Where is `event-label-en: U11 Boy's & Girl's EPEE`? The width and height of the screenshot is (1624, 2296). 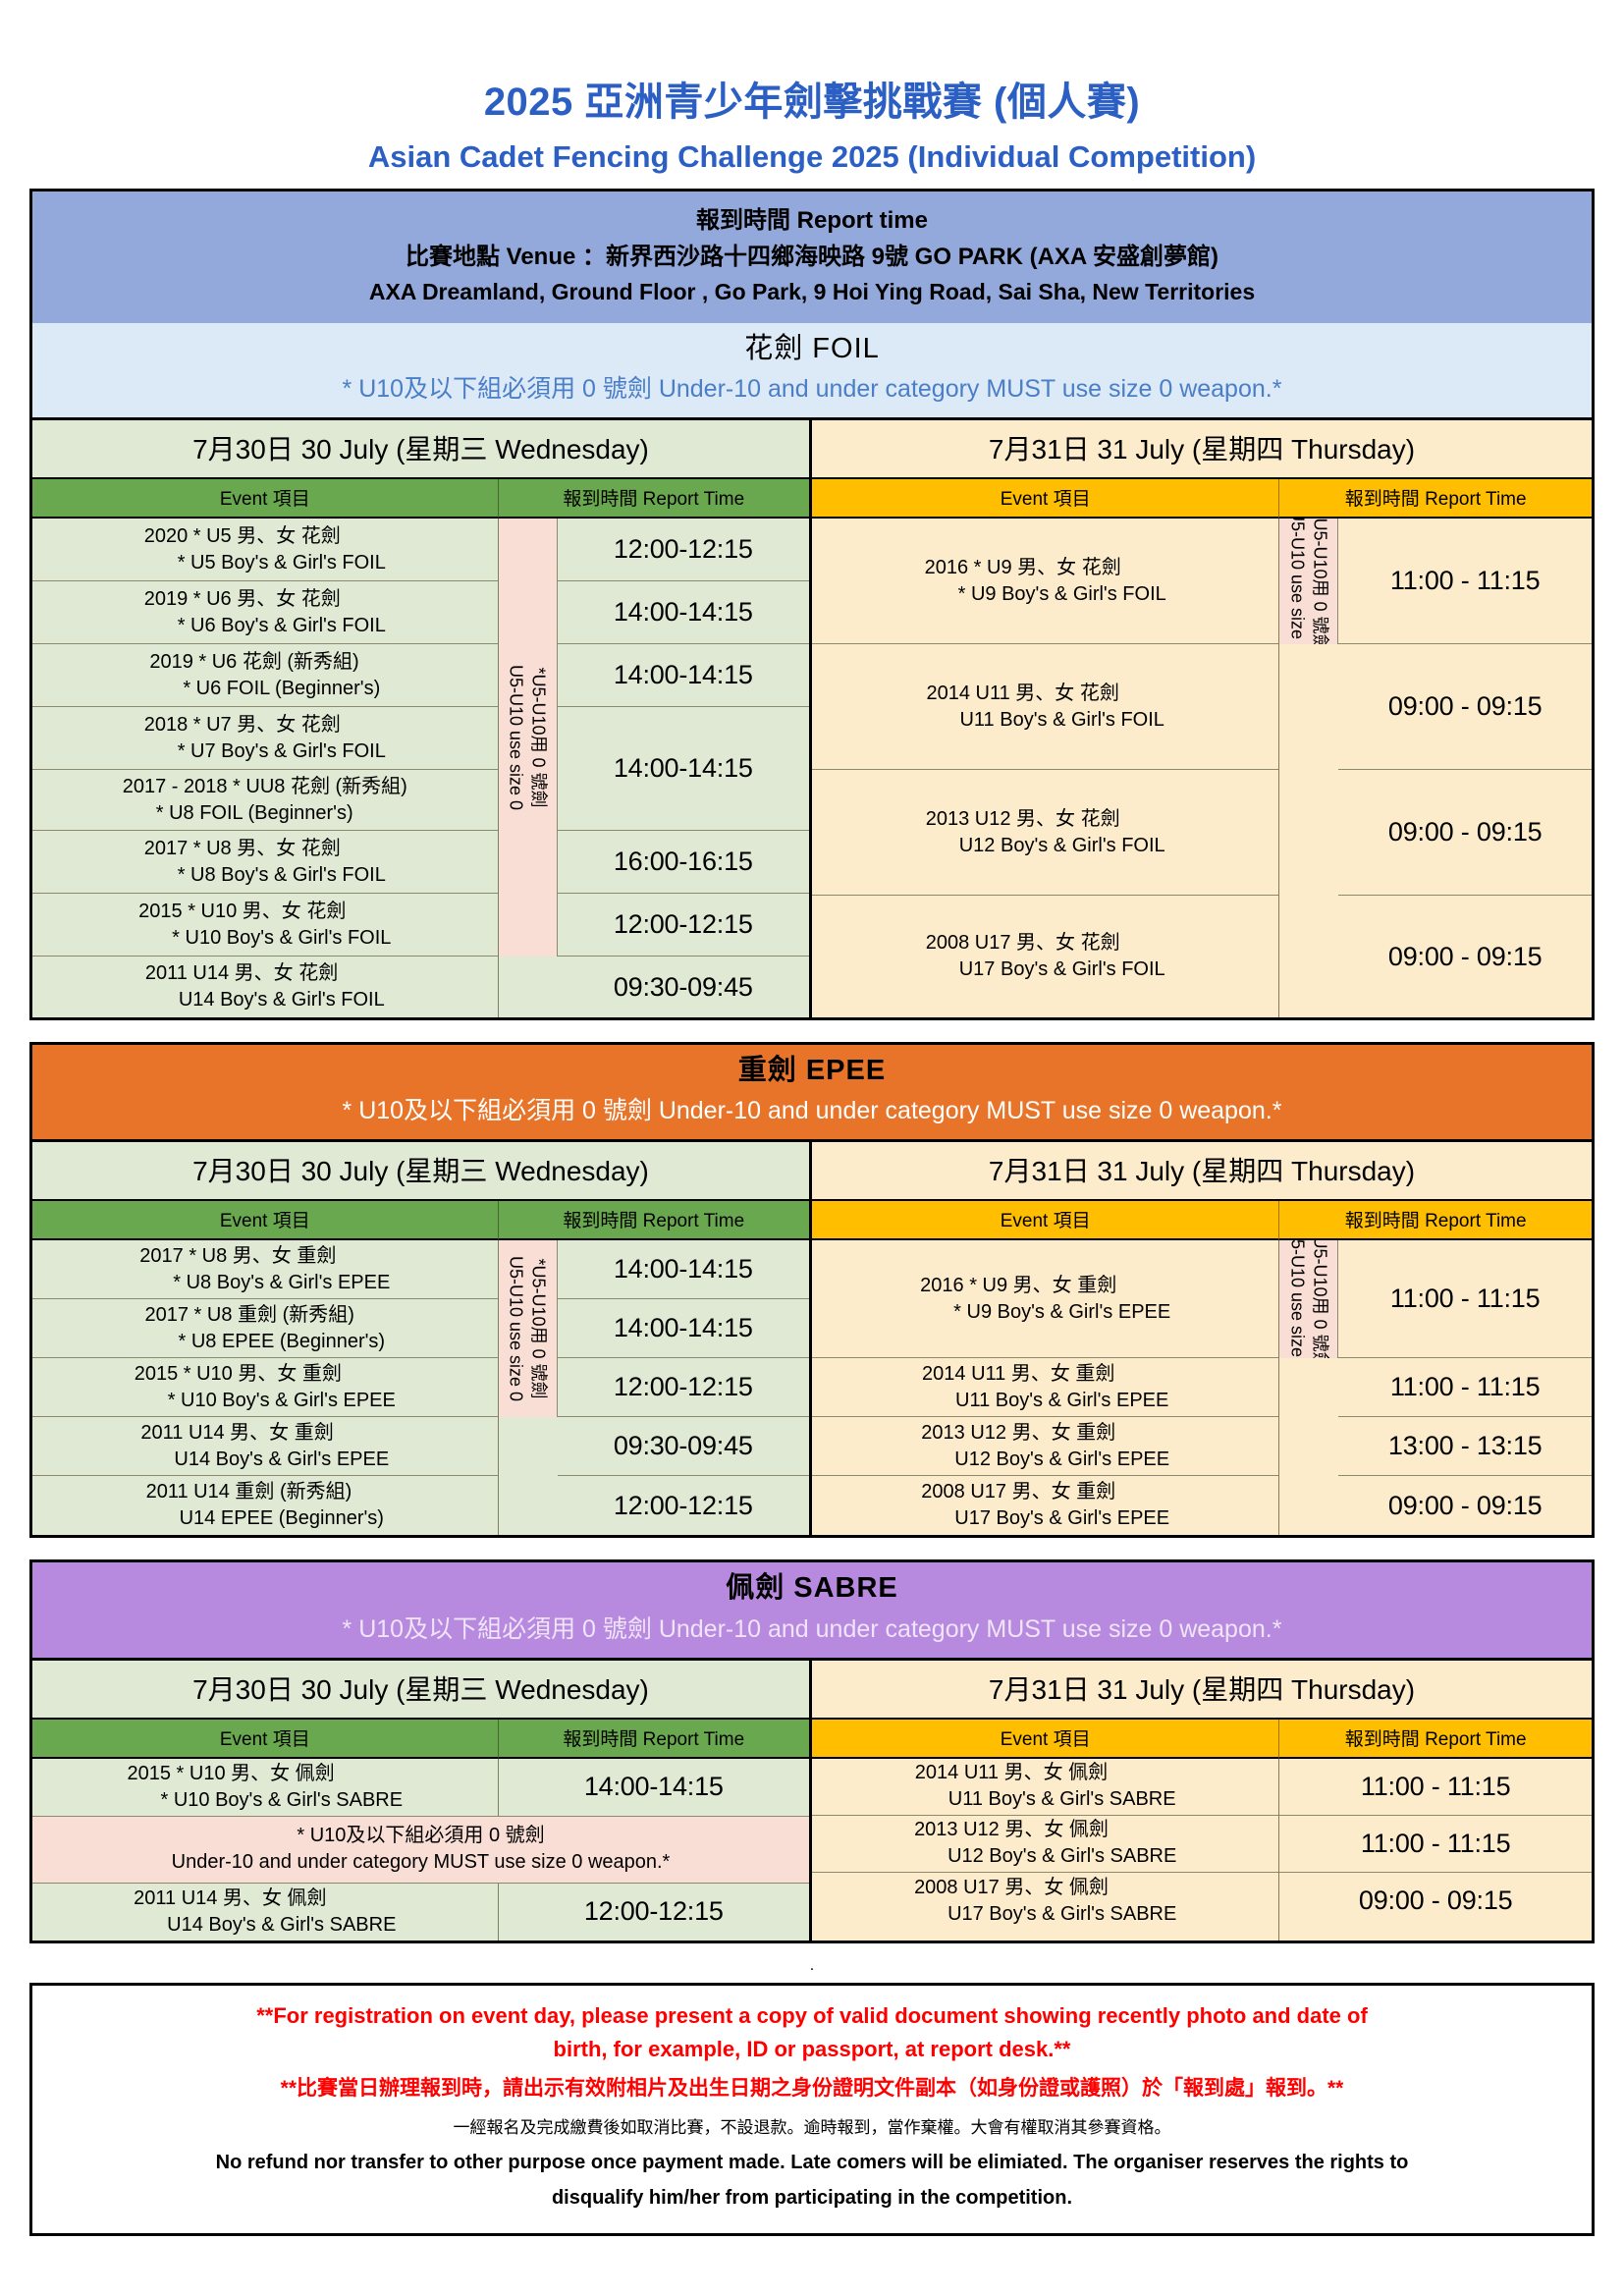
event-label-en: U11 Boy's & Girl's EPEE is located at coordinates (1062, 1400).